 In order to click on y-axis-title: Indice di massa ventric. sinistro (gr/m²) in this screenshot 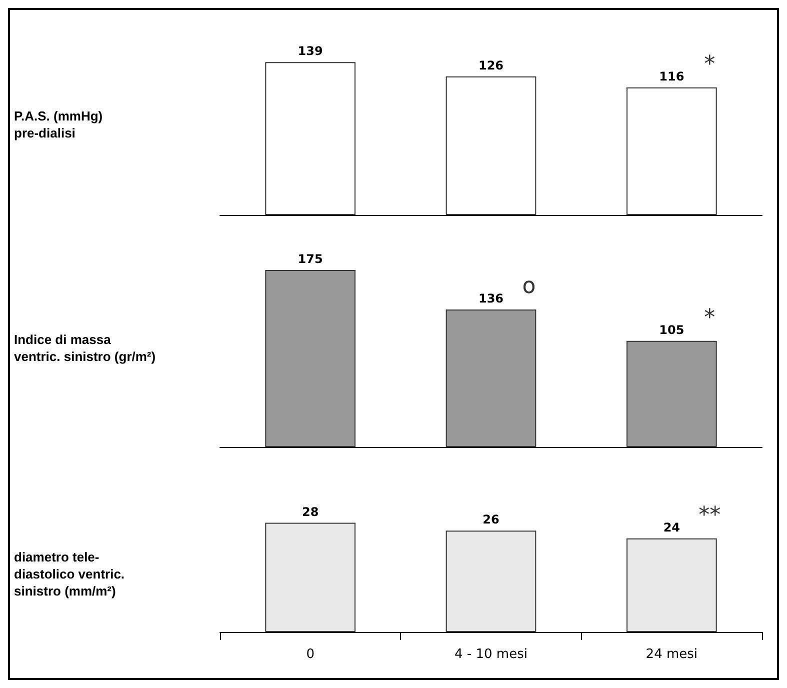, I will do `click(85, 348)`.